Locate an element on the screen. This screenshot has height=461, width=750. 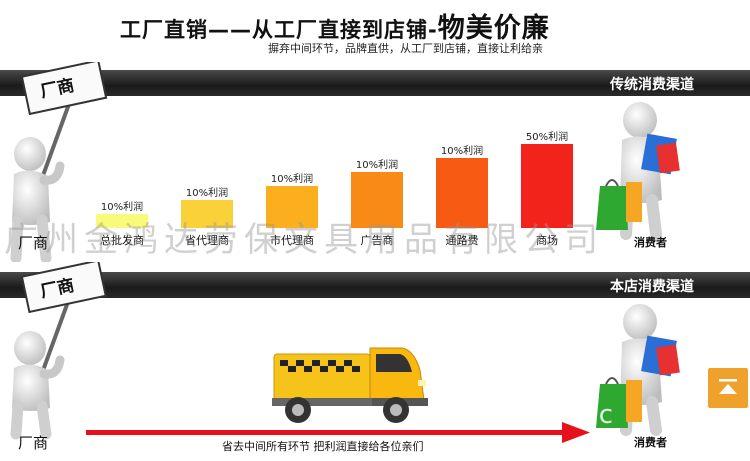
factory-figure-store is located at coordinates (58, 351).